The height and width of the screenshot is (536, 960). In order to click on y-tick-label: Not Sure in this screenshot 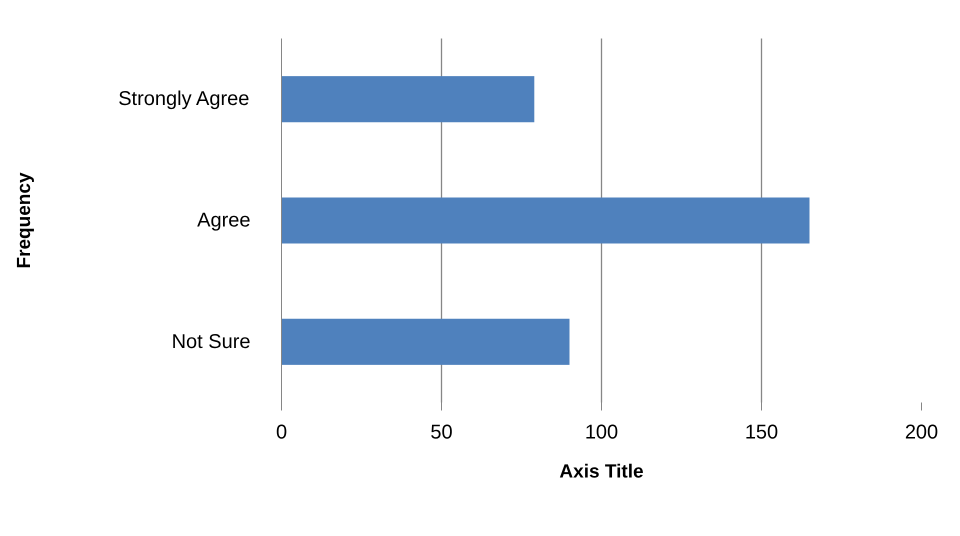, I will do `click(211, 341)`.